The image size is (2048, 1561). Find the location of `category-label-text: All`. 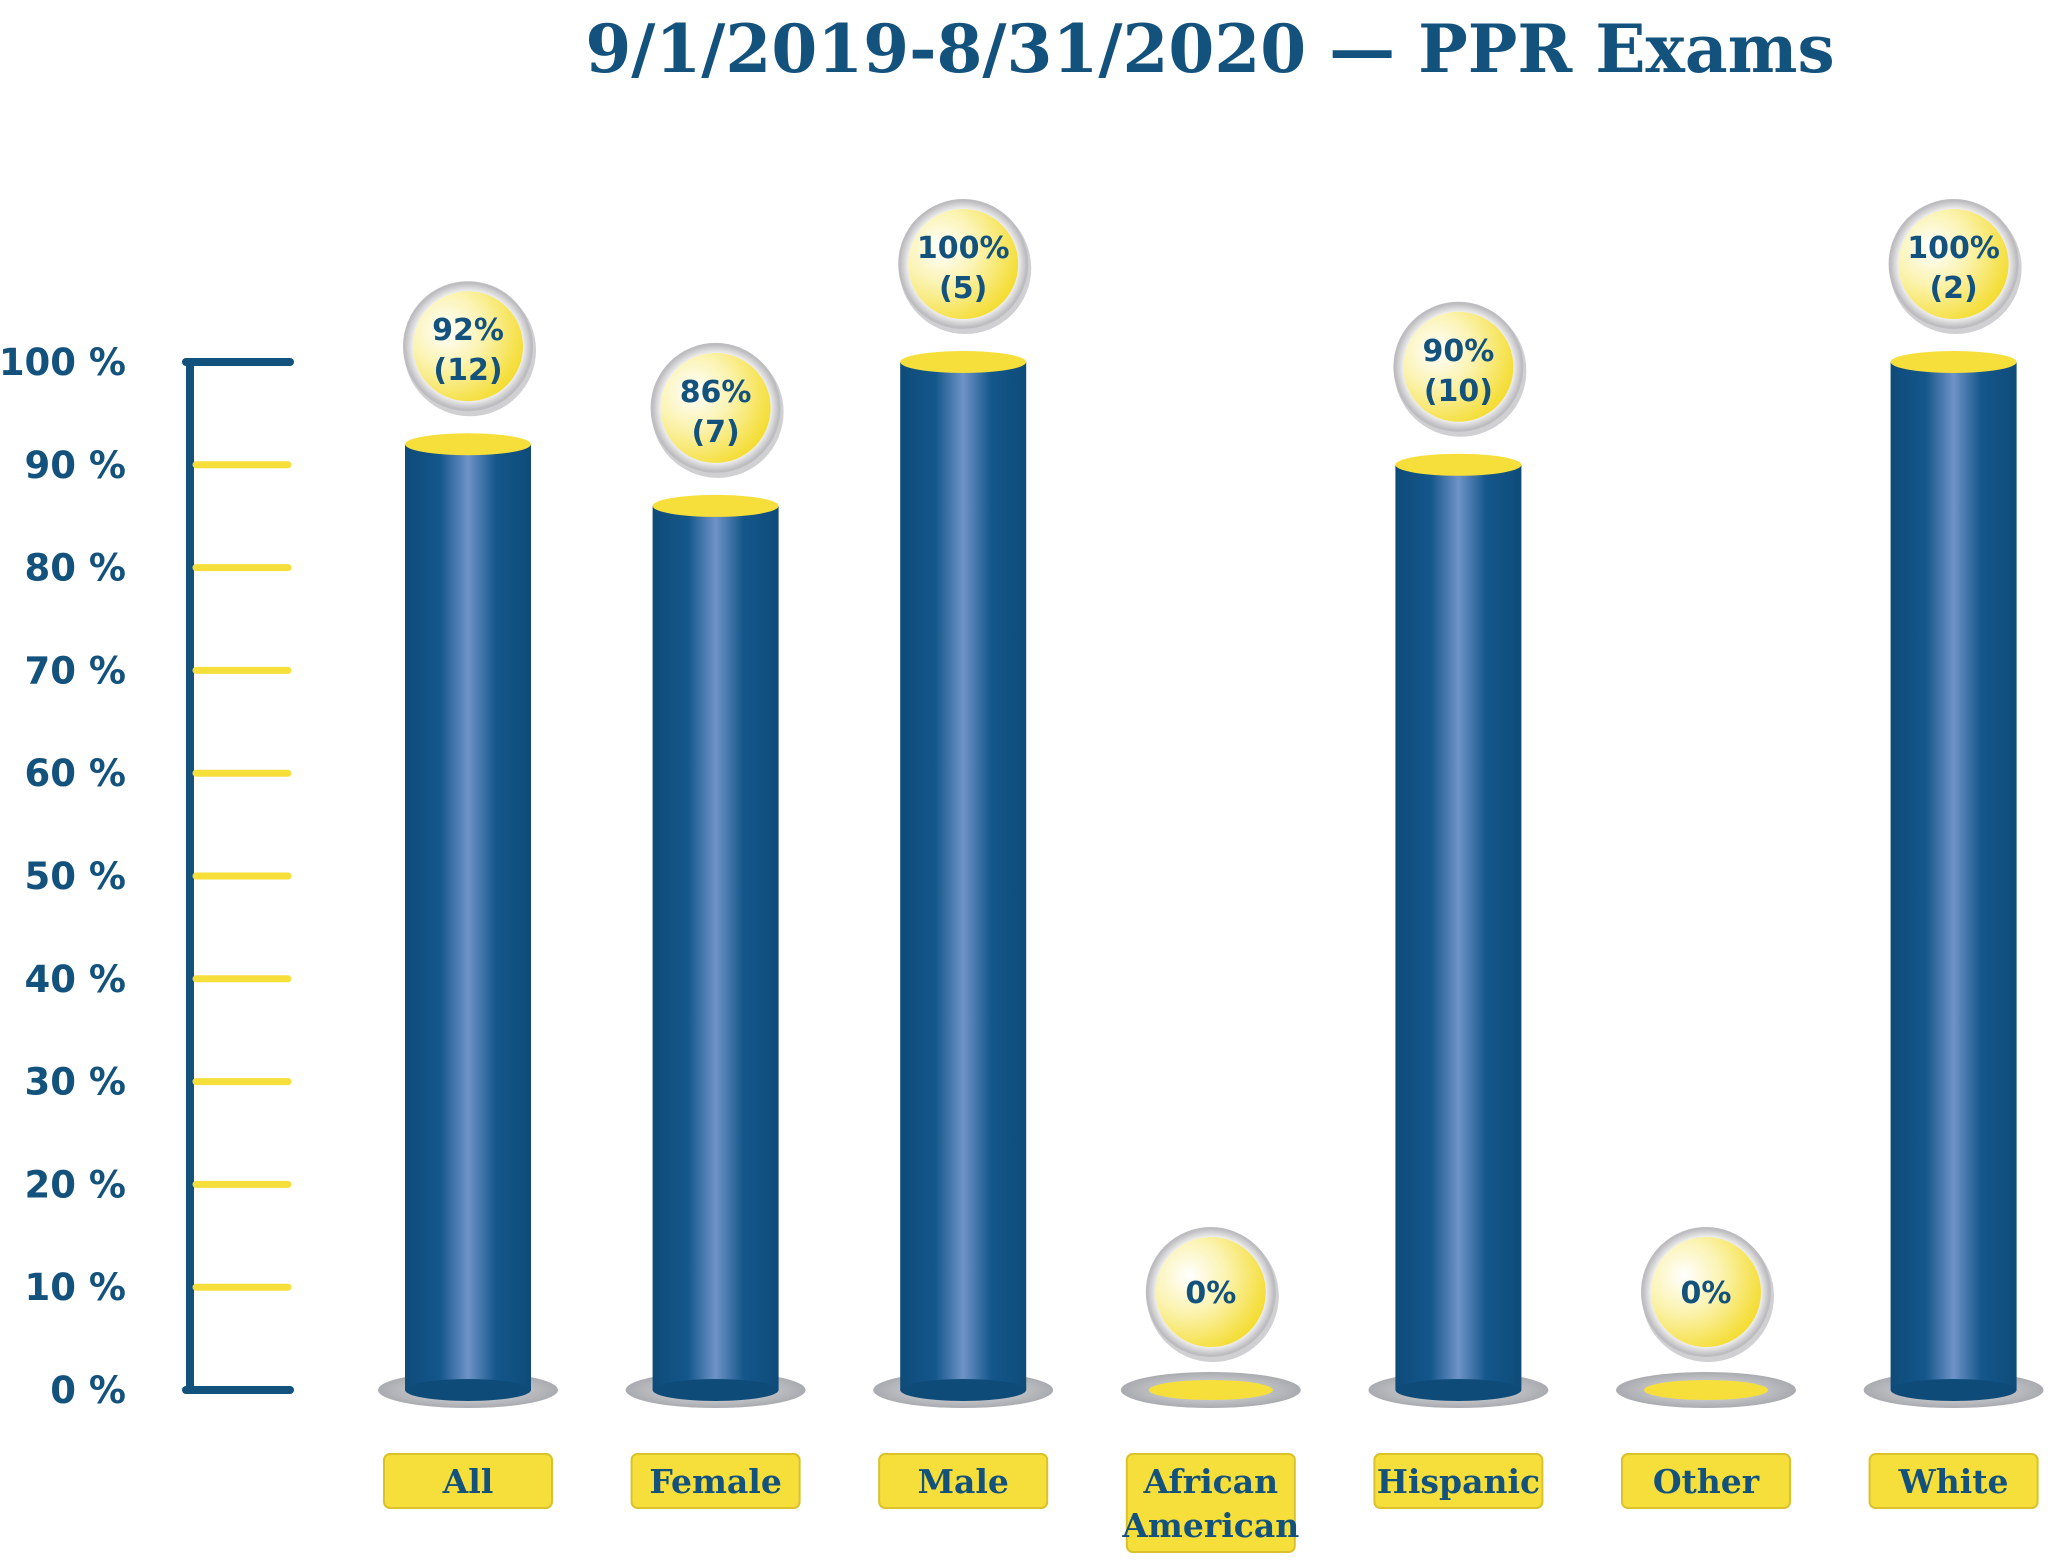

category-label-text: All is located at coordinates (468, 1481).